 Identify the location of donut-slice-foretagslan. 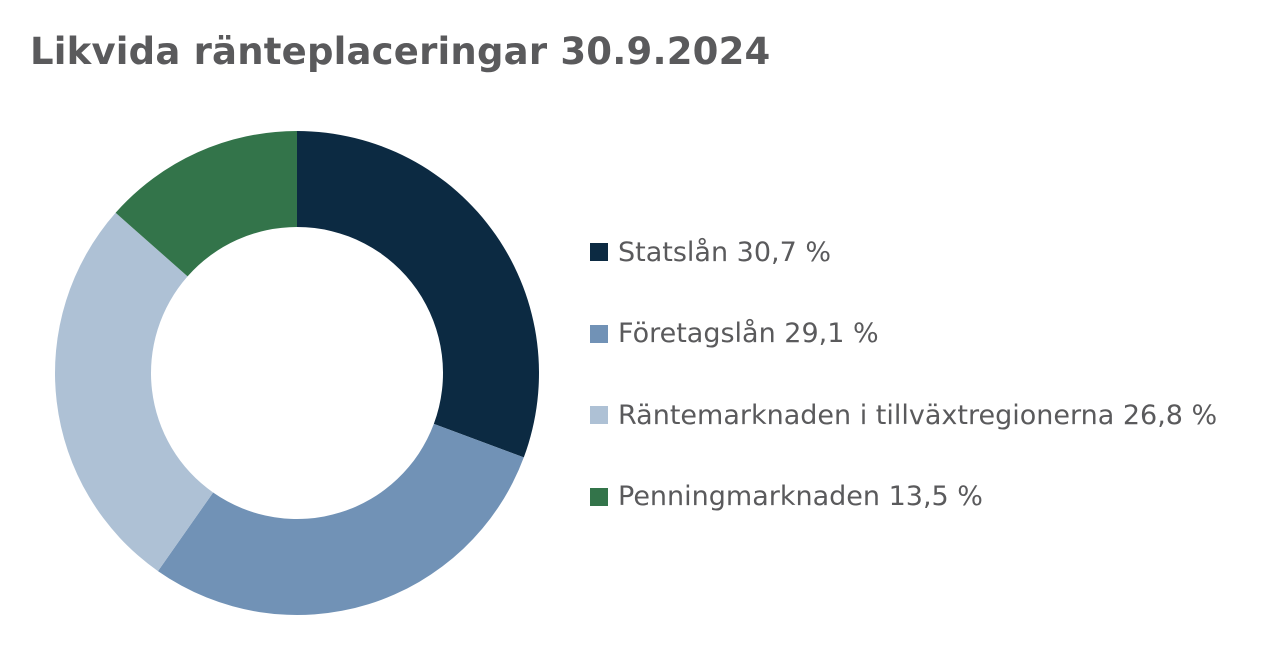
(340, 519).